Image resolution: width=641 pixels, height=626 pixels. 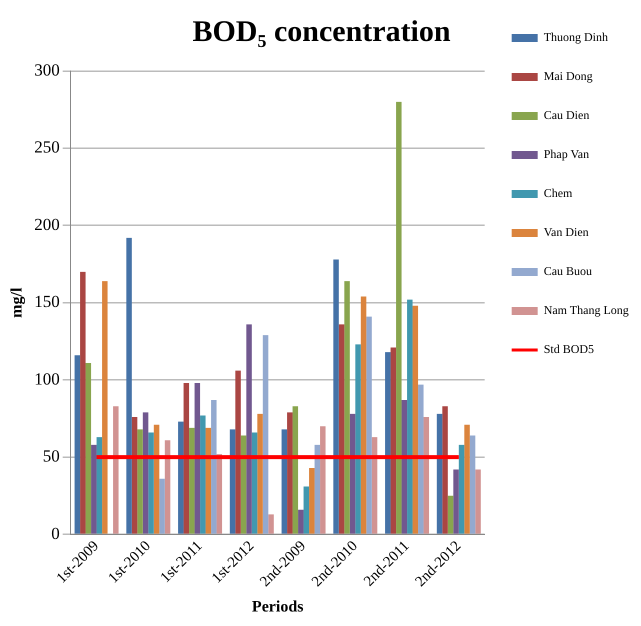 What do you see at coordinates (51, 456) in the screenshot?
I see `y-tick-label: 50` at bounding box center [51, 456].